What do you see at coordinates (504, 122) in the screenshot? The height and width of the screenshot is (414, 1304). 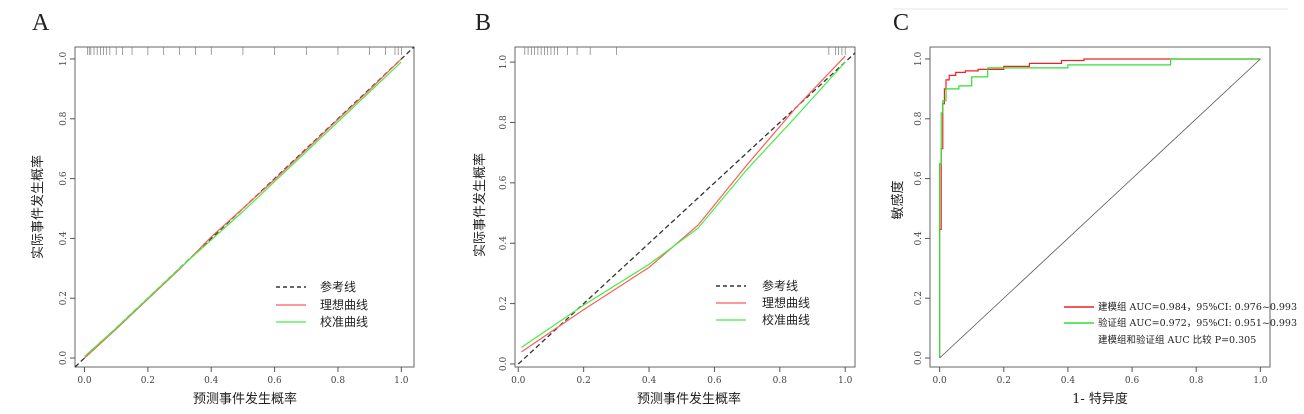 I see `panel-b-y-tick-label: 0.8` at bounding box center [504, 122].